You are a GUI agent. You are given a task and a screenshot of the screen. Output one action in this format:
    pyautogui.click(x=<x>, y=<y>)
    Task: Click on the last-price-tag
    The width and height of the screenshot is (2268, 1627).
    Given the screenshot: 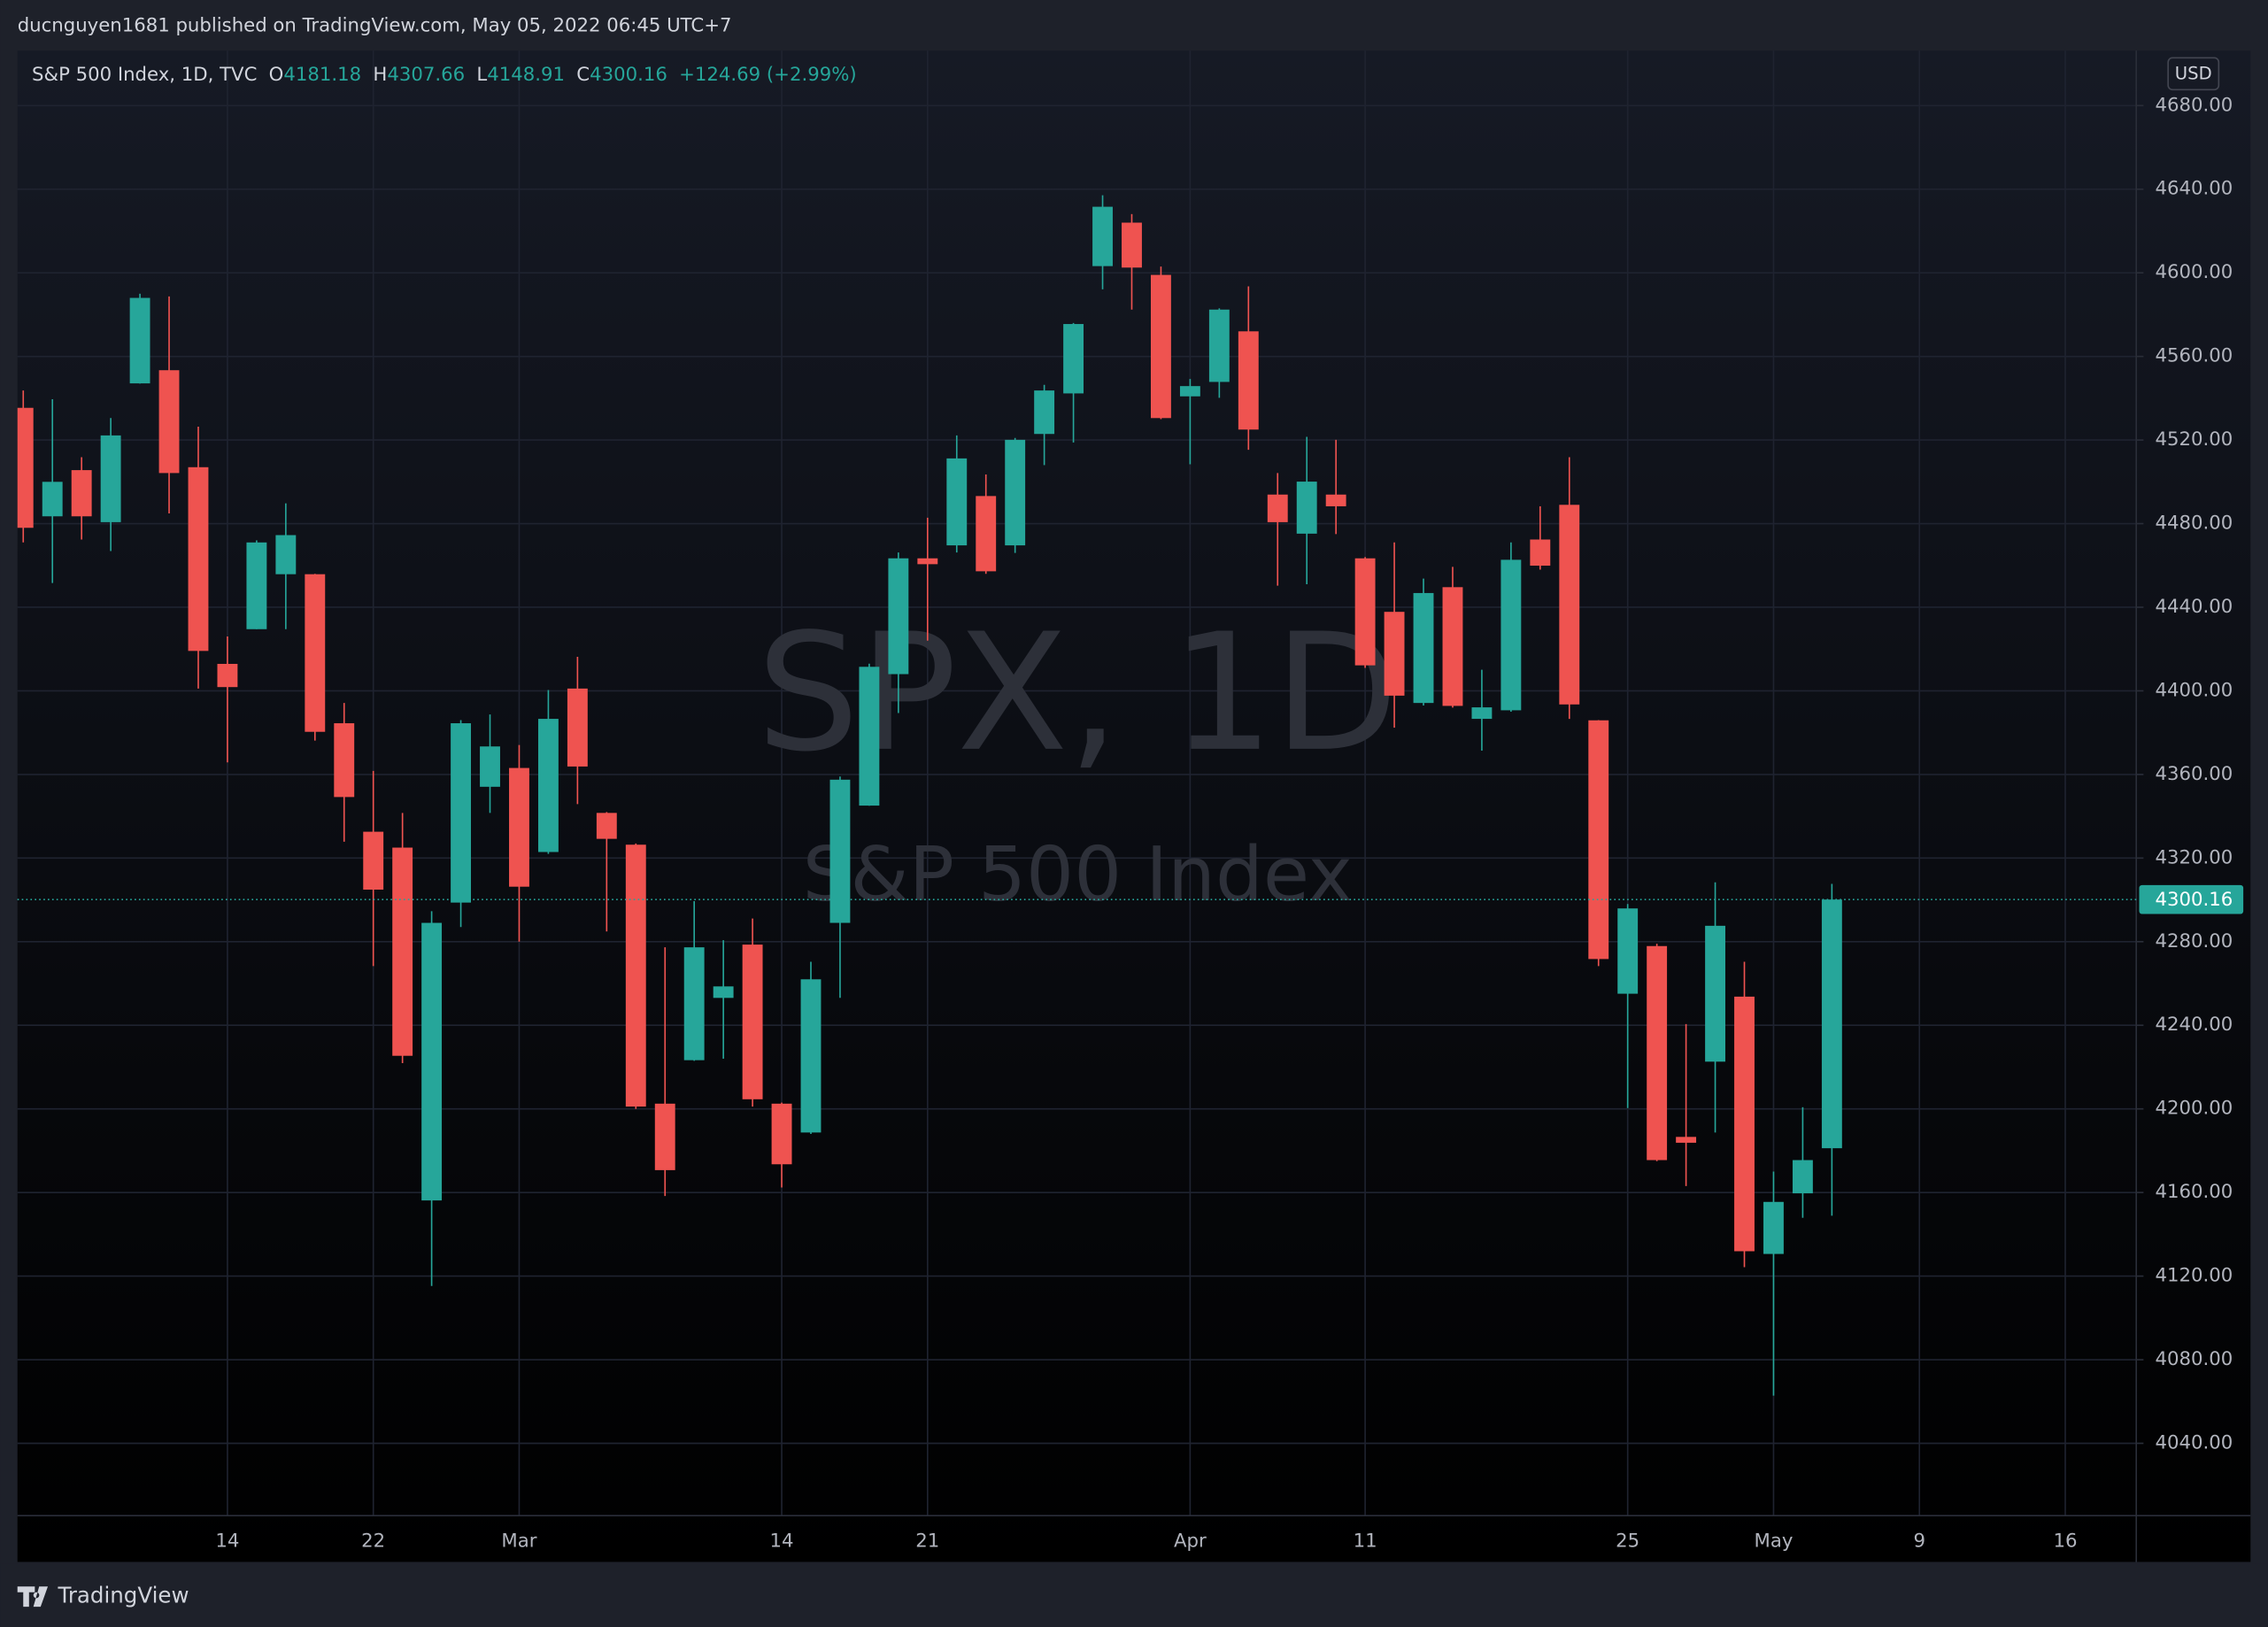 What is the action you would take?
    pyautogui.click(x=2191, y=899)
    